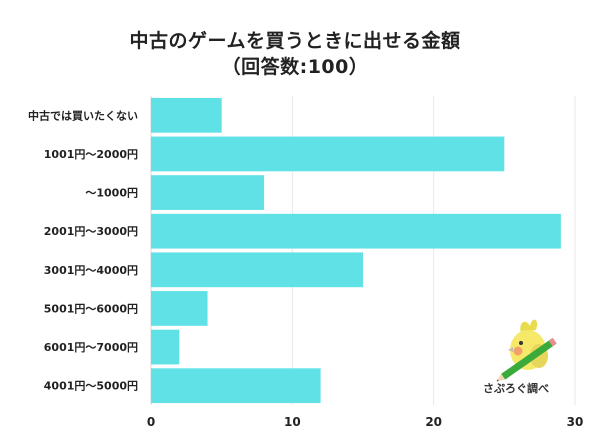 The height and width of the screenshot is (442, 590). I want to click on category-label: 中古では買いたくない, so click(83, 115).